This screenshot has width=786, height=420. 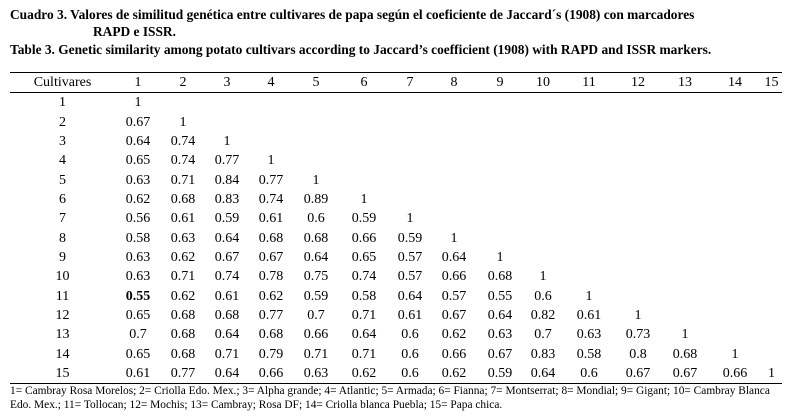 What do you see at coordinates (227, 180) in the screenshot?
I see `similarity-cell: 0.84` at bounding box center [227, 180].